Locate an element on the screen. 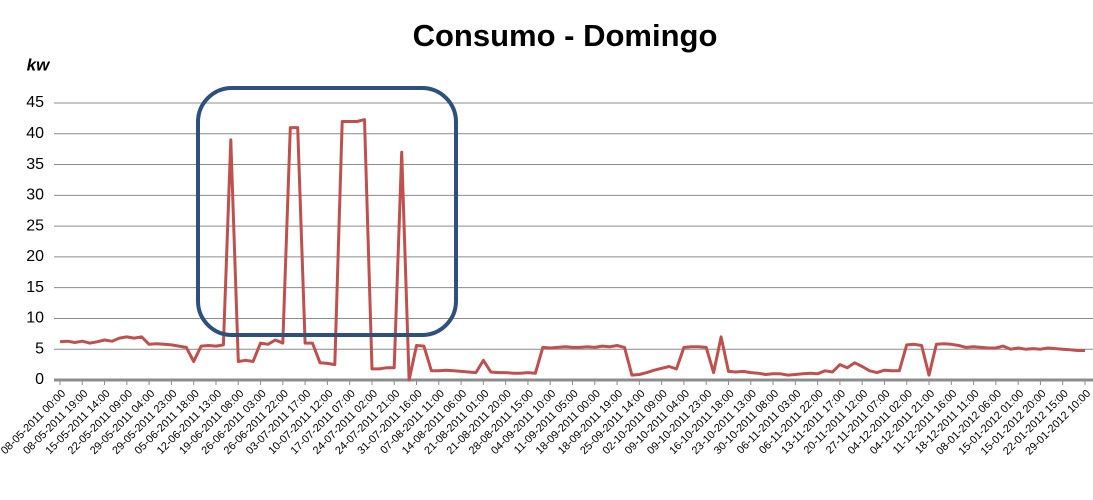  y-tick-label: 25 is located at coordinates (35, 225).